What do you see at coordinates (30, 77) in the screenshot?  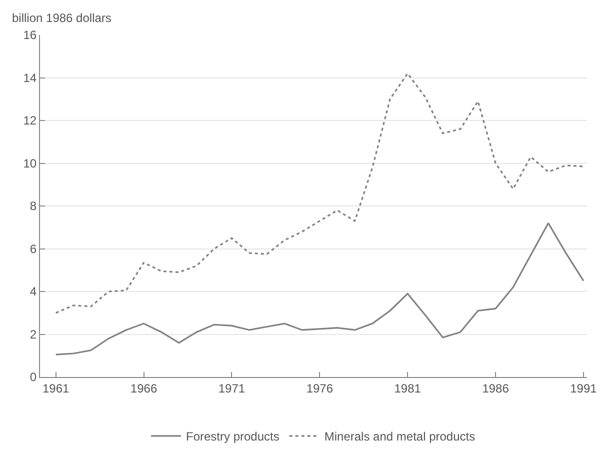 I see `y-tick-label: 14` at bounding box center [30, 77].